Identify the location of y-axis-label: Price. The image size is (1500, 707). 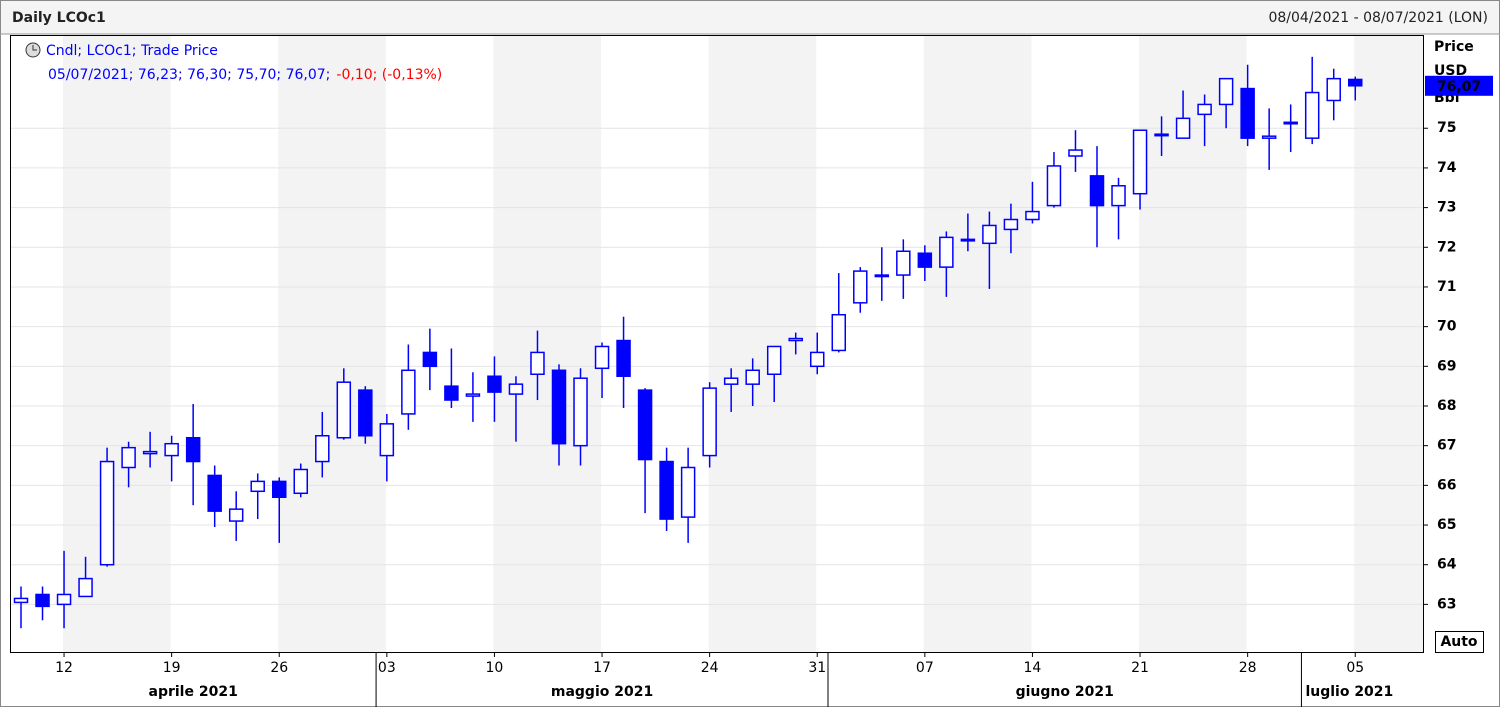
(1454, 47).